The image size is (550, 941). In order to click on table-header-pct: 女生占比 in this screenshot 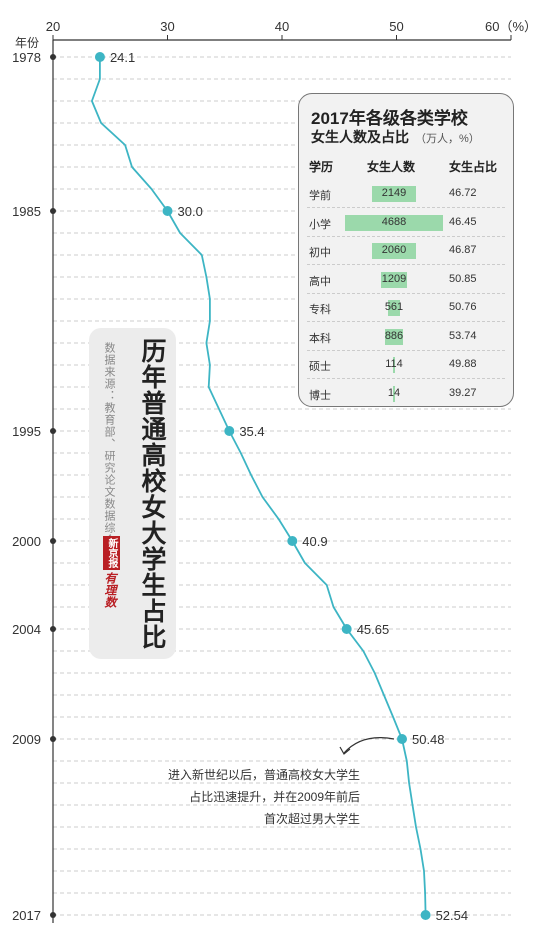, I will do `click(473, 167)`.